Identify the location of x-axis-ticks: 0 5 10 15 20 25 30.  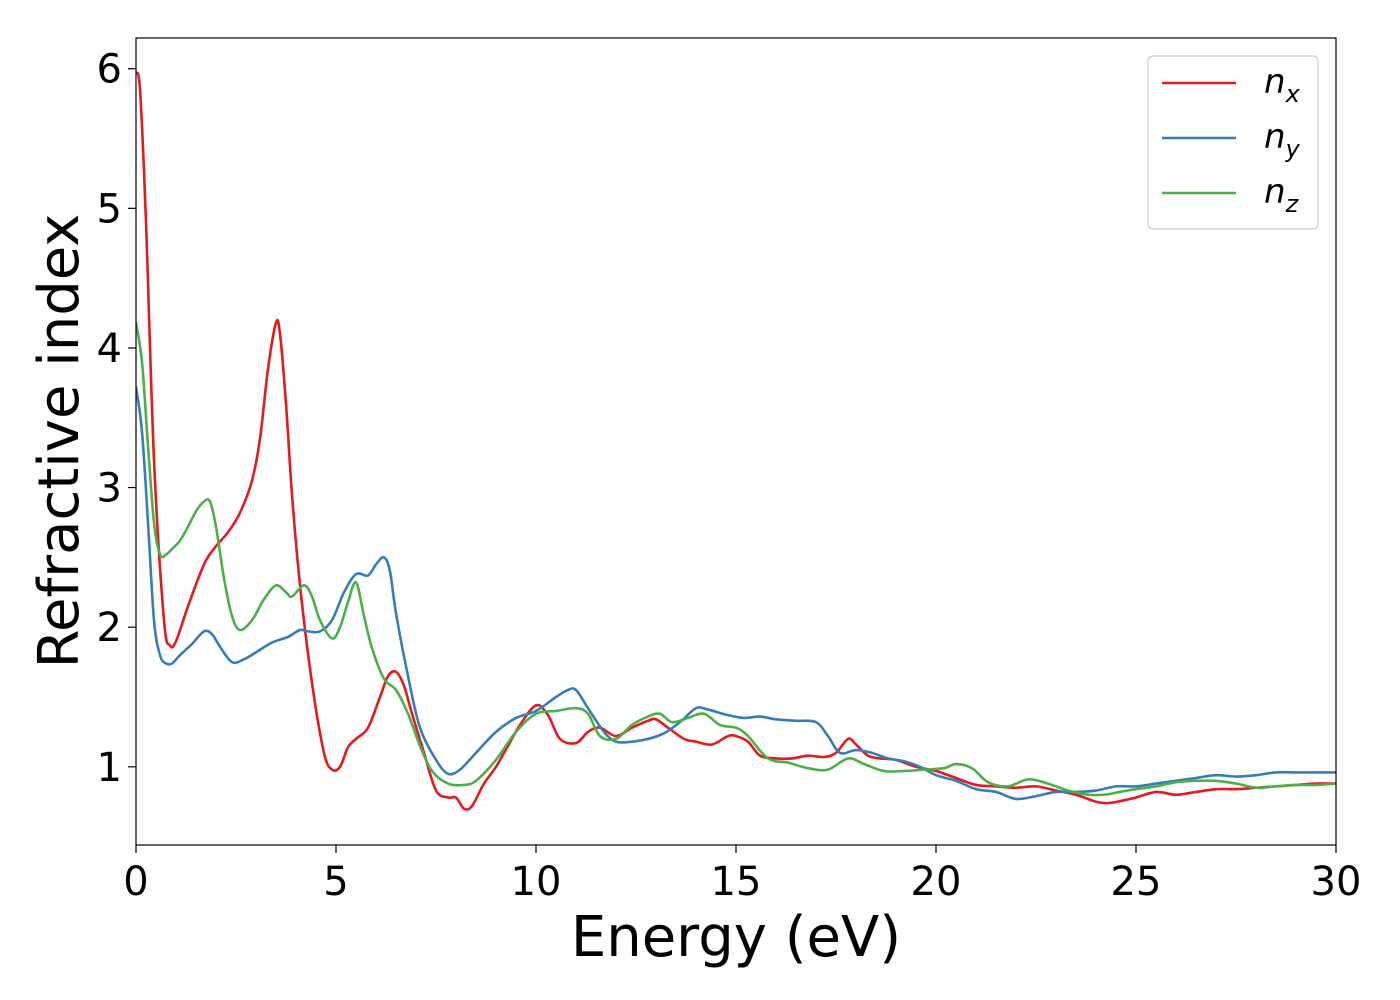
(742, 875).